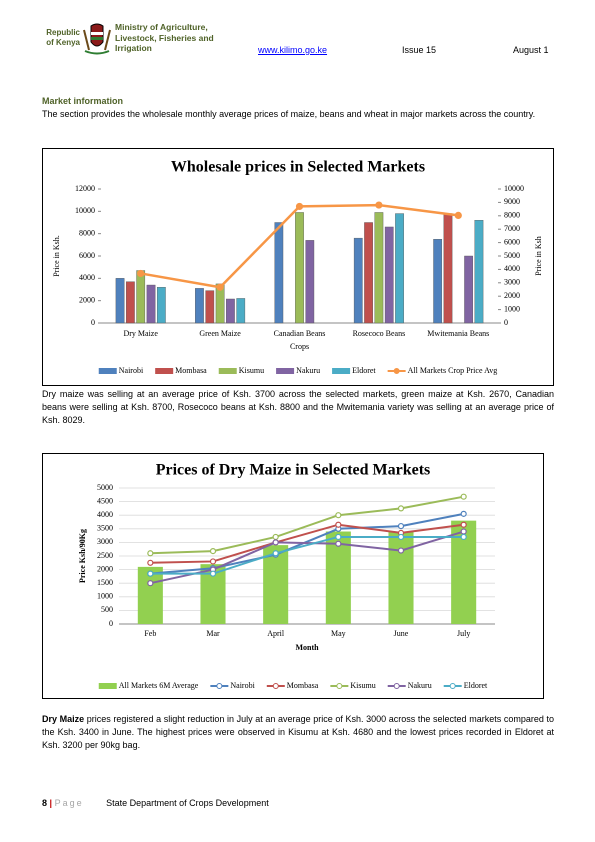  Describe the element at coordinates (85, 210) in the screenshot. I see `y-tick-label: 10000` at that location.